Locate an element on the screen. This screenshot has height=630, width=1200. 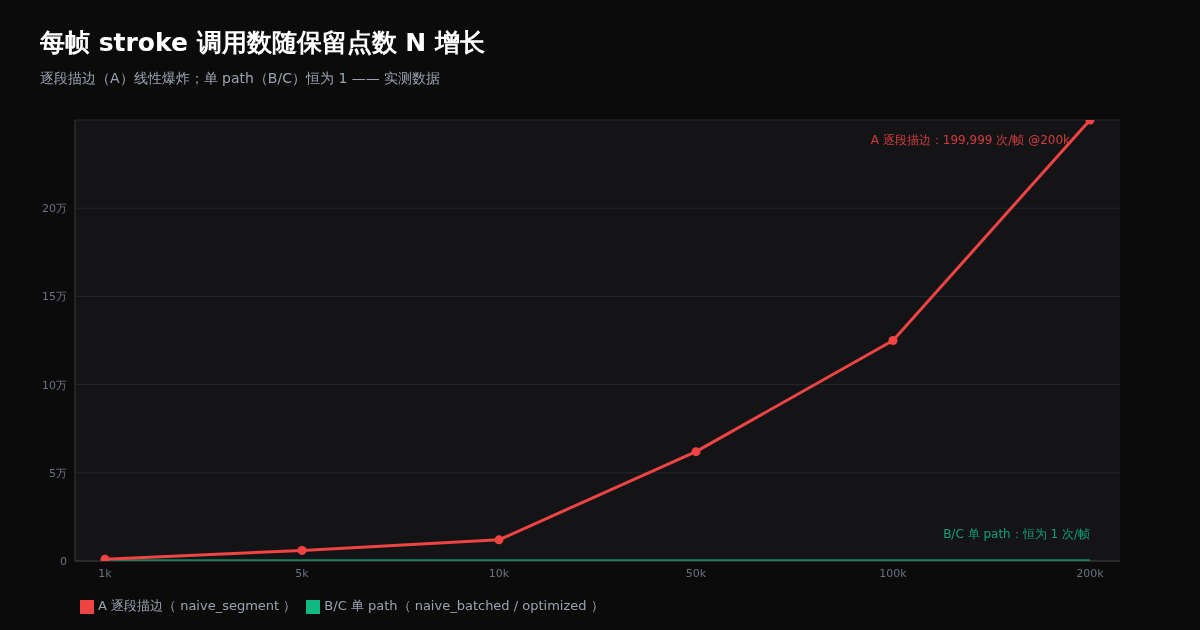
y-tick-label: 5万 is located at coordinates (58, 473).